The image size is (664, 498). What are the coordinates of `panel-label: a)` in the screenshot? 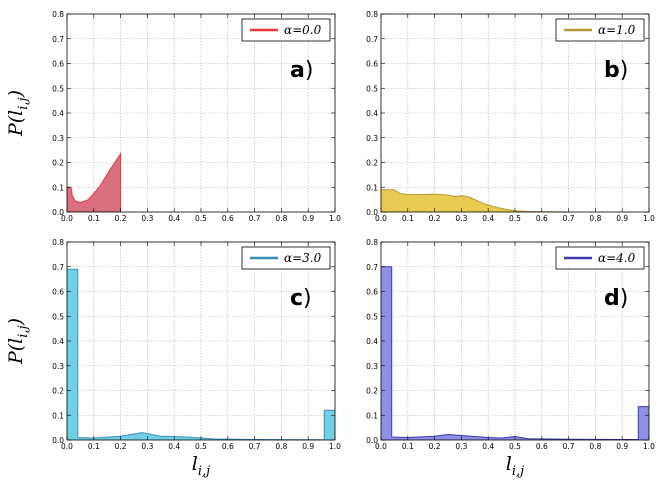 It's located at (301, 70).